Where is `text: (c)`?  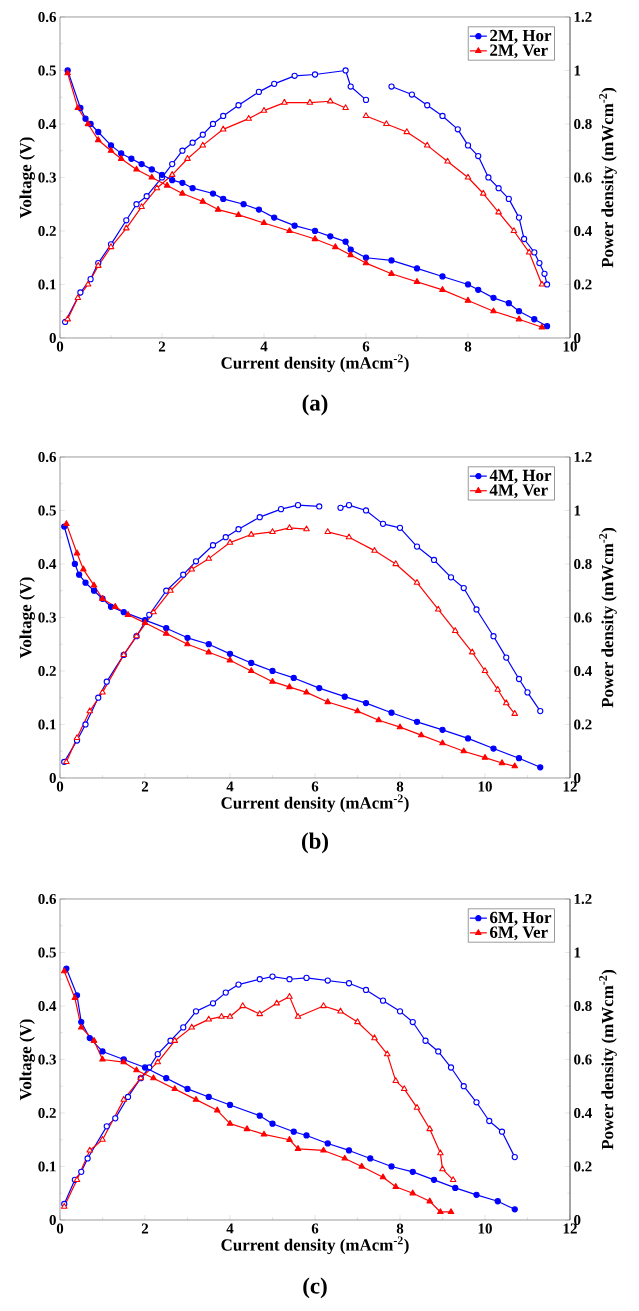
text: (c) is located at coordinates (315, 1288).